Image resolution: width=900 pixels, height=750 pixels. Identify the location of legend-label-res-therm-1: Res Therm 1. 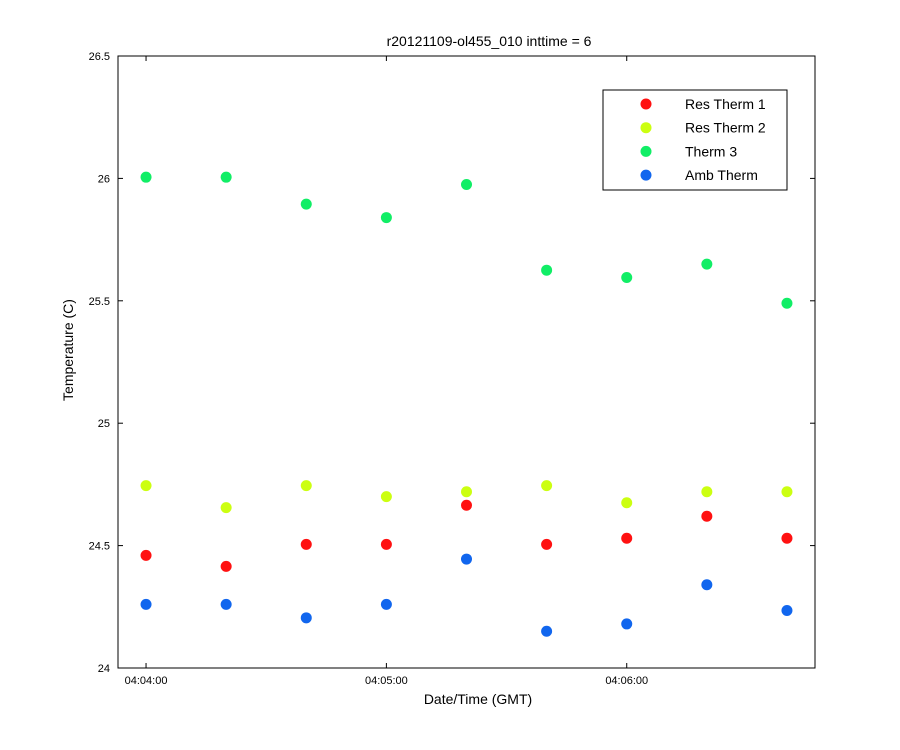
(725, 104).